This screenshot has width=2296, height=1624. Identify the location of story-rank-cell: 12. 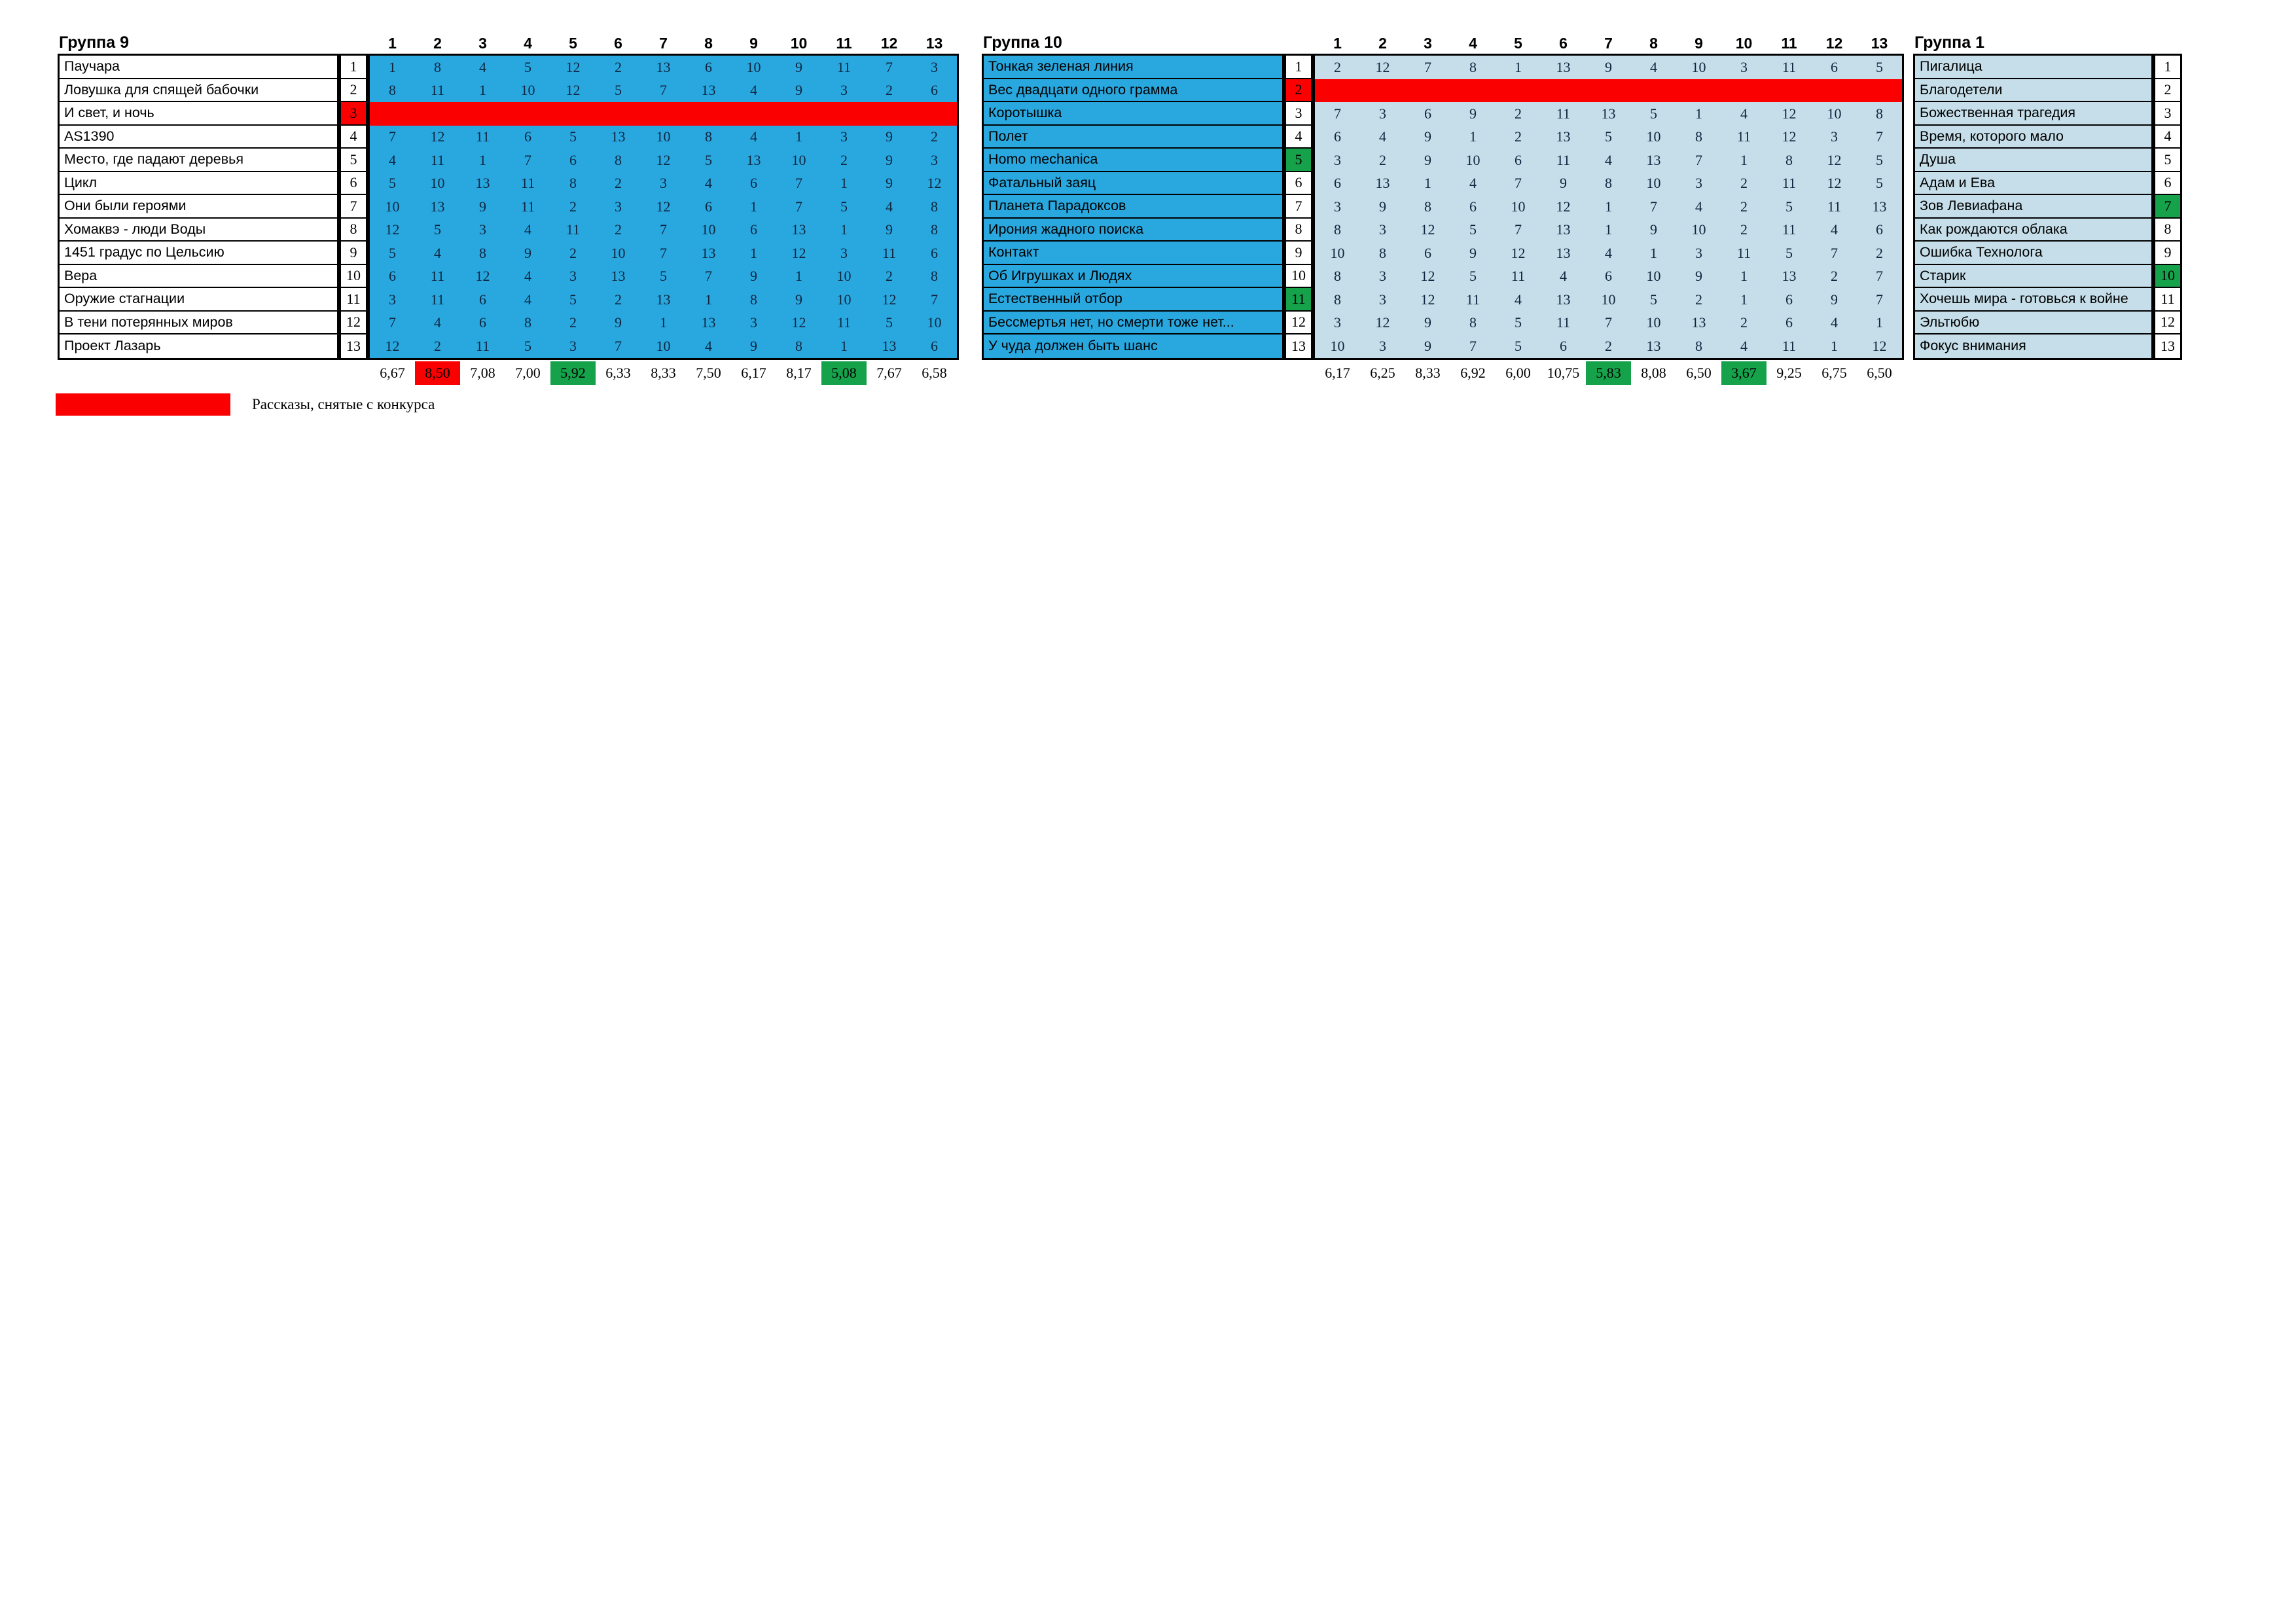
(353, 323).